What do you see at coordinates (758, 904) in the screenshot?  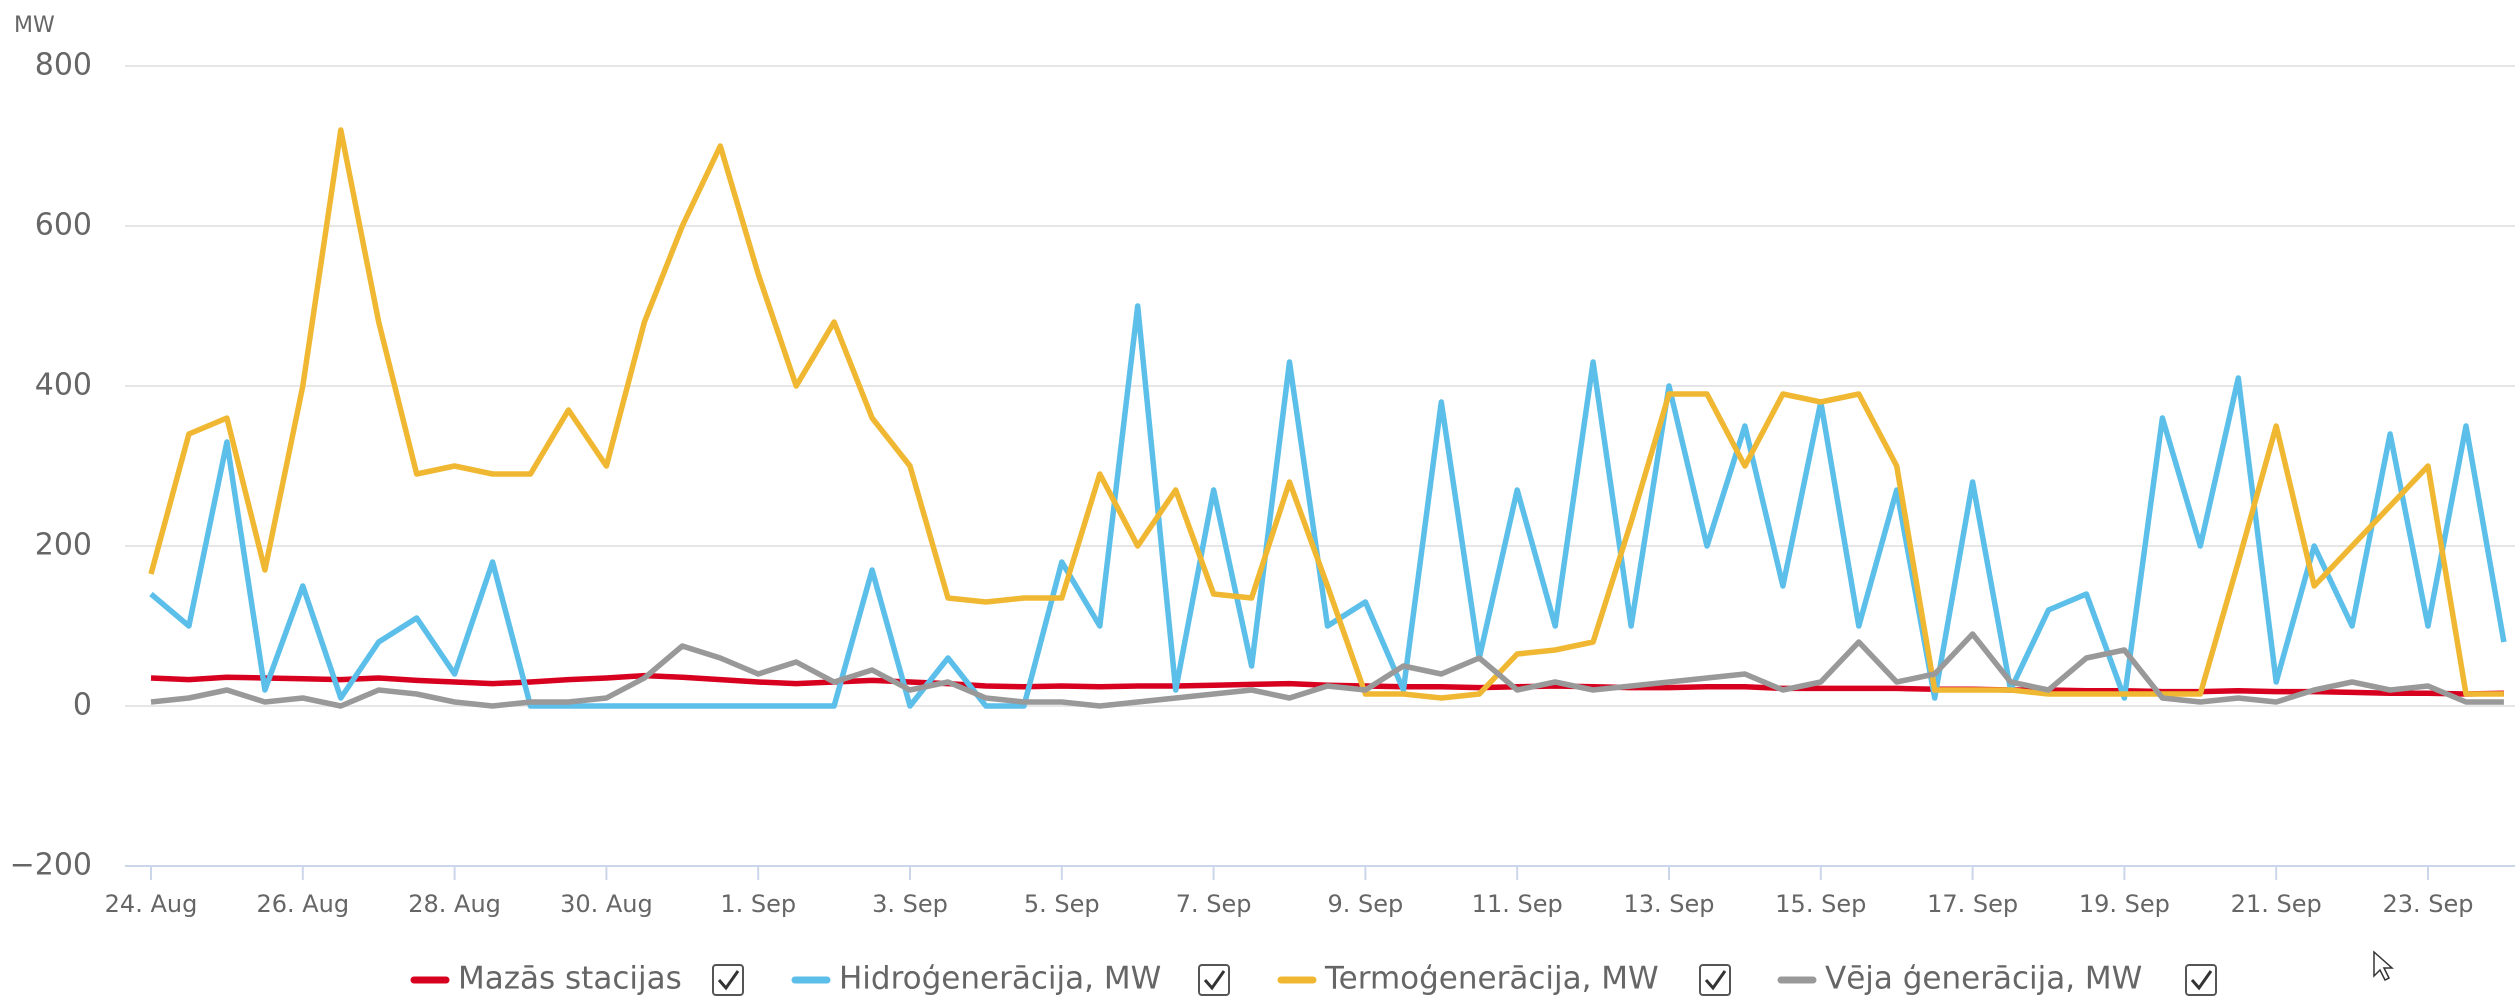 I see `x-tick-label: 1. Sep` at bounding box center [758, 904].